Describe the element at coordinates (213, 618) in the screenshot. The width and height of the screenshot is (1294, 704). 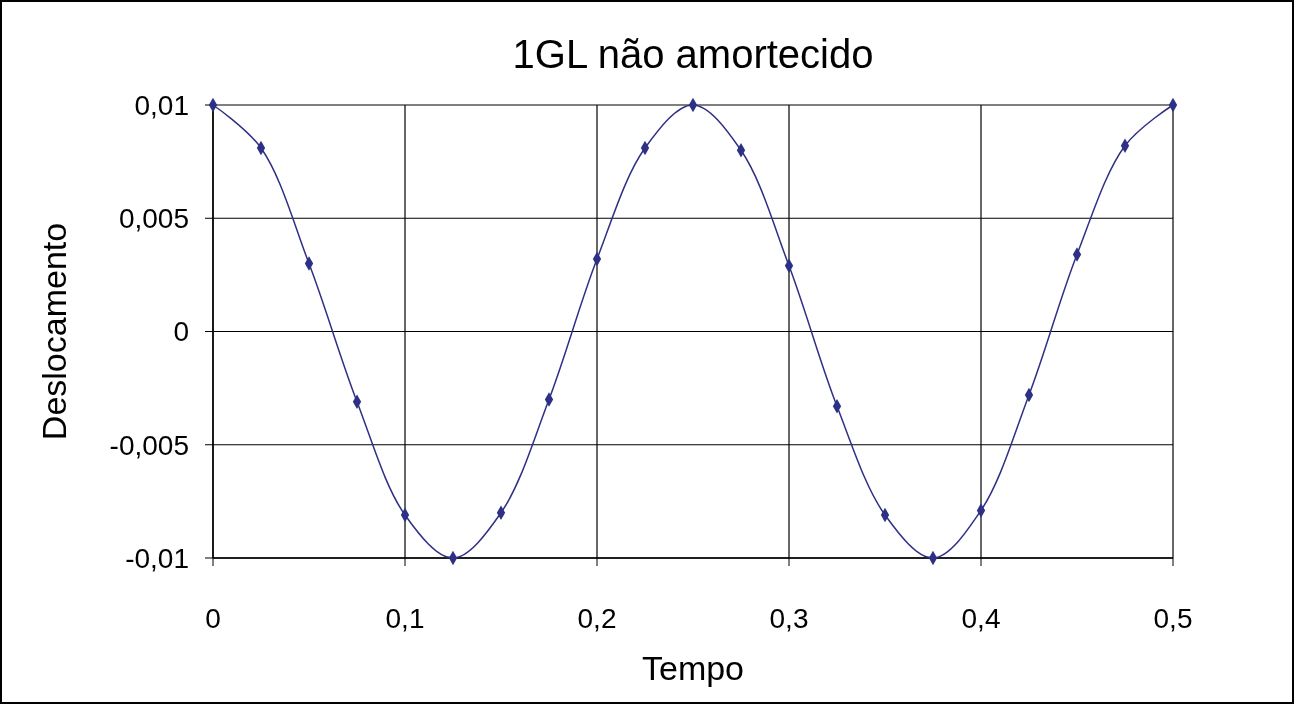
I see `x-tick-label: 0` at that location.